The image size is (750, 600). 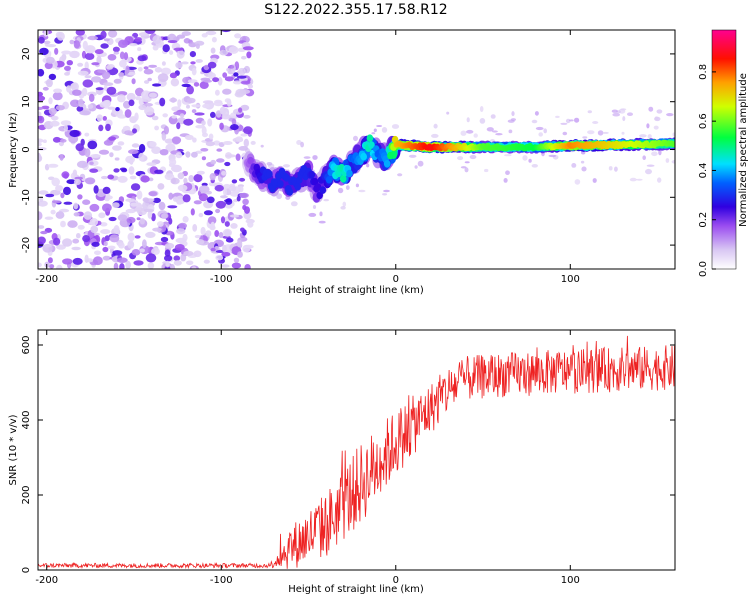 What do you see at coordinates (703, 269) in the screenshot?
I see `colorbar-tick-label: 0.0` at bounding box center [703, 269].